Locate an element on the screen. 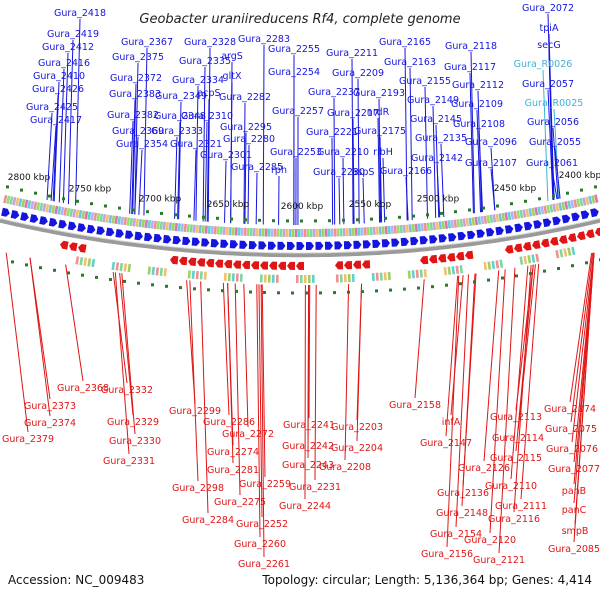  gene-label: Gura_2135 is located at coordinates (441, 138).